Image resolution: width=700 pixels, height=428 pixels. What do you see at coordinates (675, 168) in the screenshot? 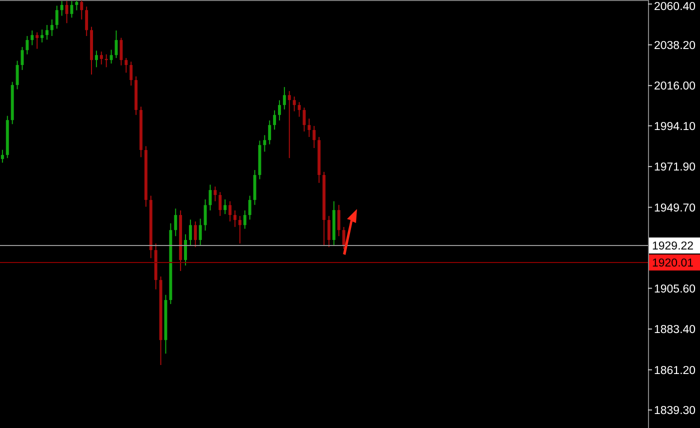
I see `y-tick-label: 1971.90` at bounding box center [675, 168].